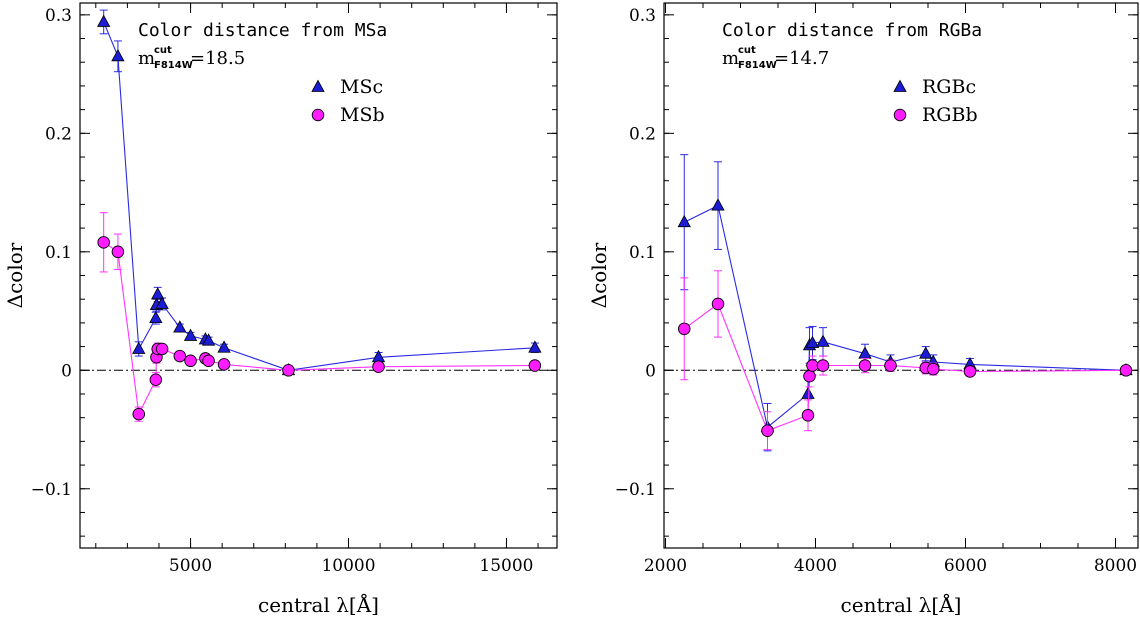 Image resolution: width=1140 pixels, height=623 pixels. I want to click on x-tick-label: 2000, so click(665, 566).